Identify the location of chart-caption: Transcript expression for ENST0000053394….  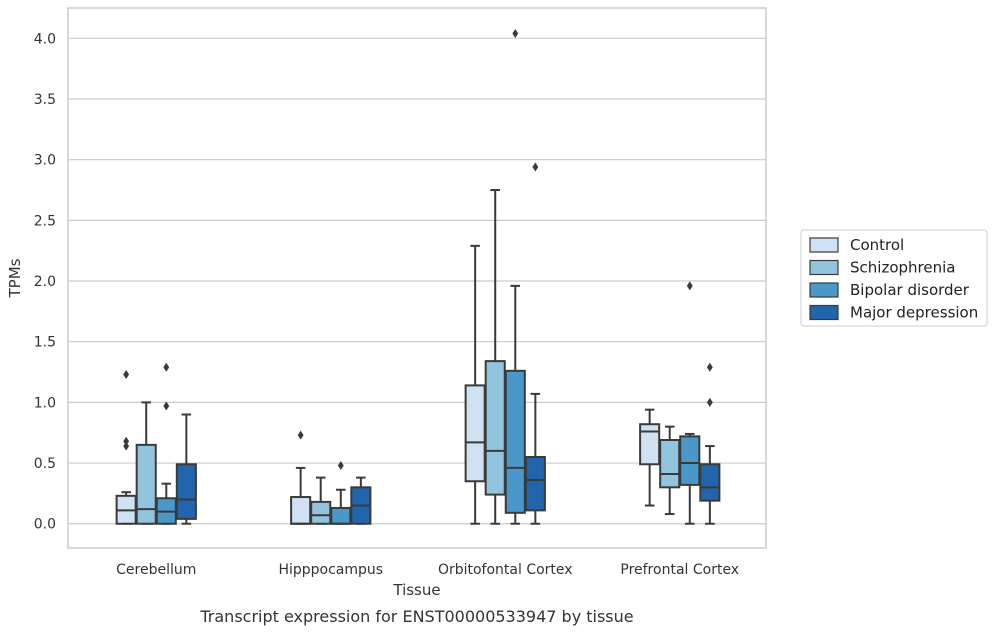
(416, 616).